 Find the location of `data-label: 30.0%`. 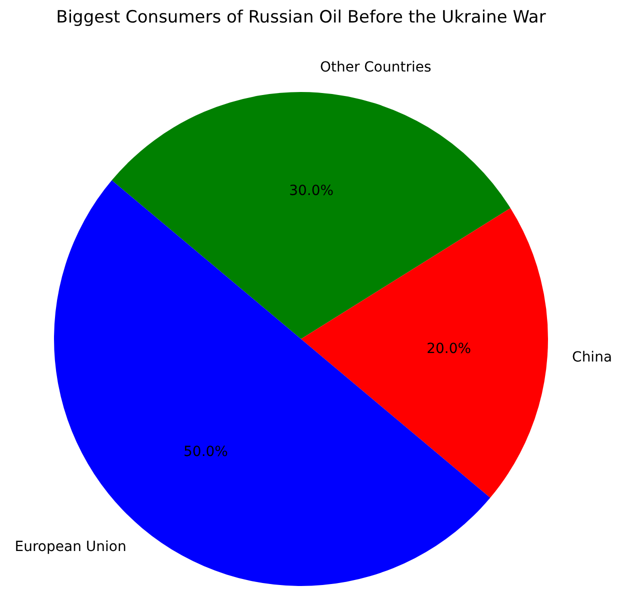

data-label: 30.0% is located at coordinates (311, 190).